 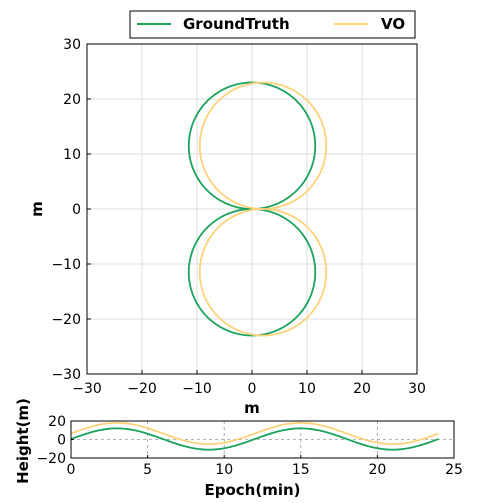 I want to click on trajectory-x-axis-label: m, so click(x=252, y=408).